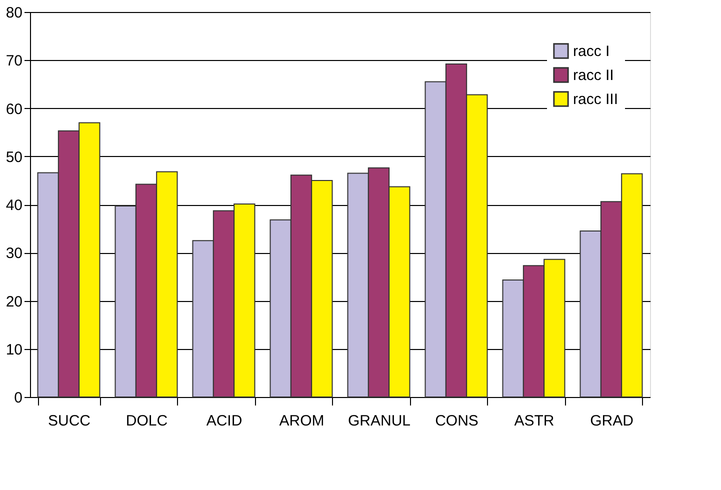 The width and height of the screenshot is (721, 490). I want to click on y-tick-label: 0, so click(18, 398).